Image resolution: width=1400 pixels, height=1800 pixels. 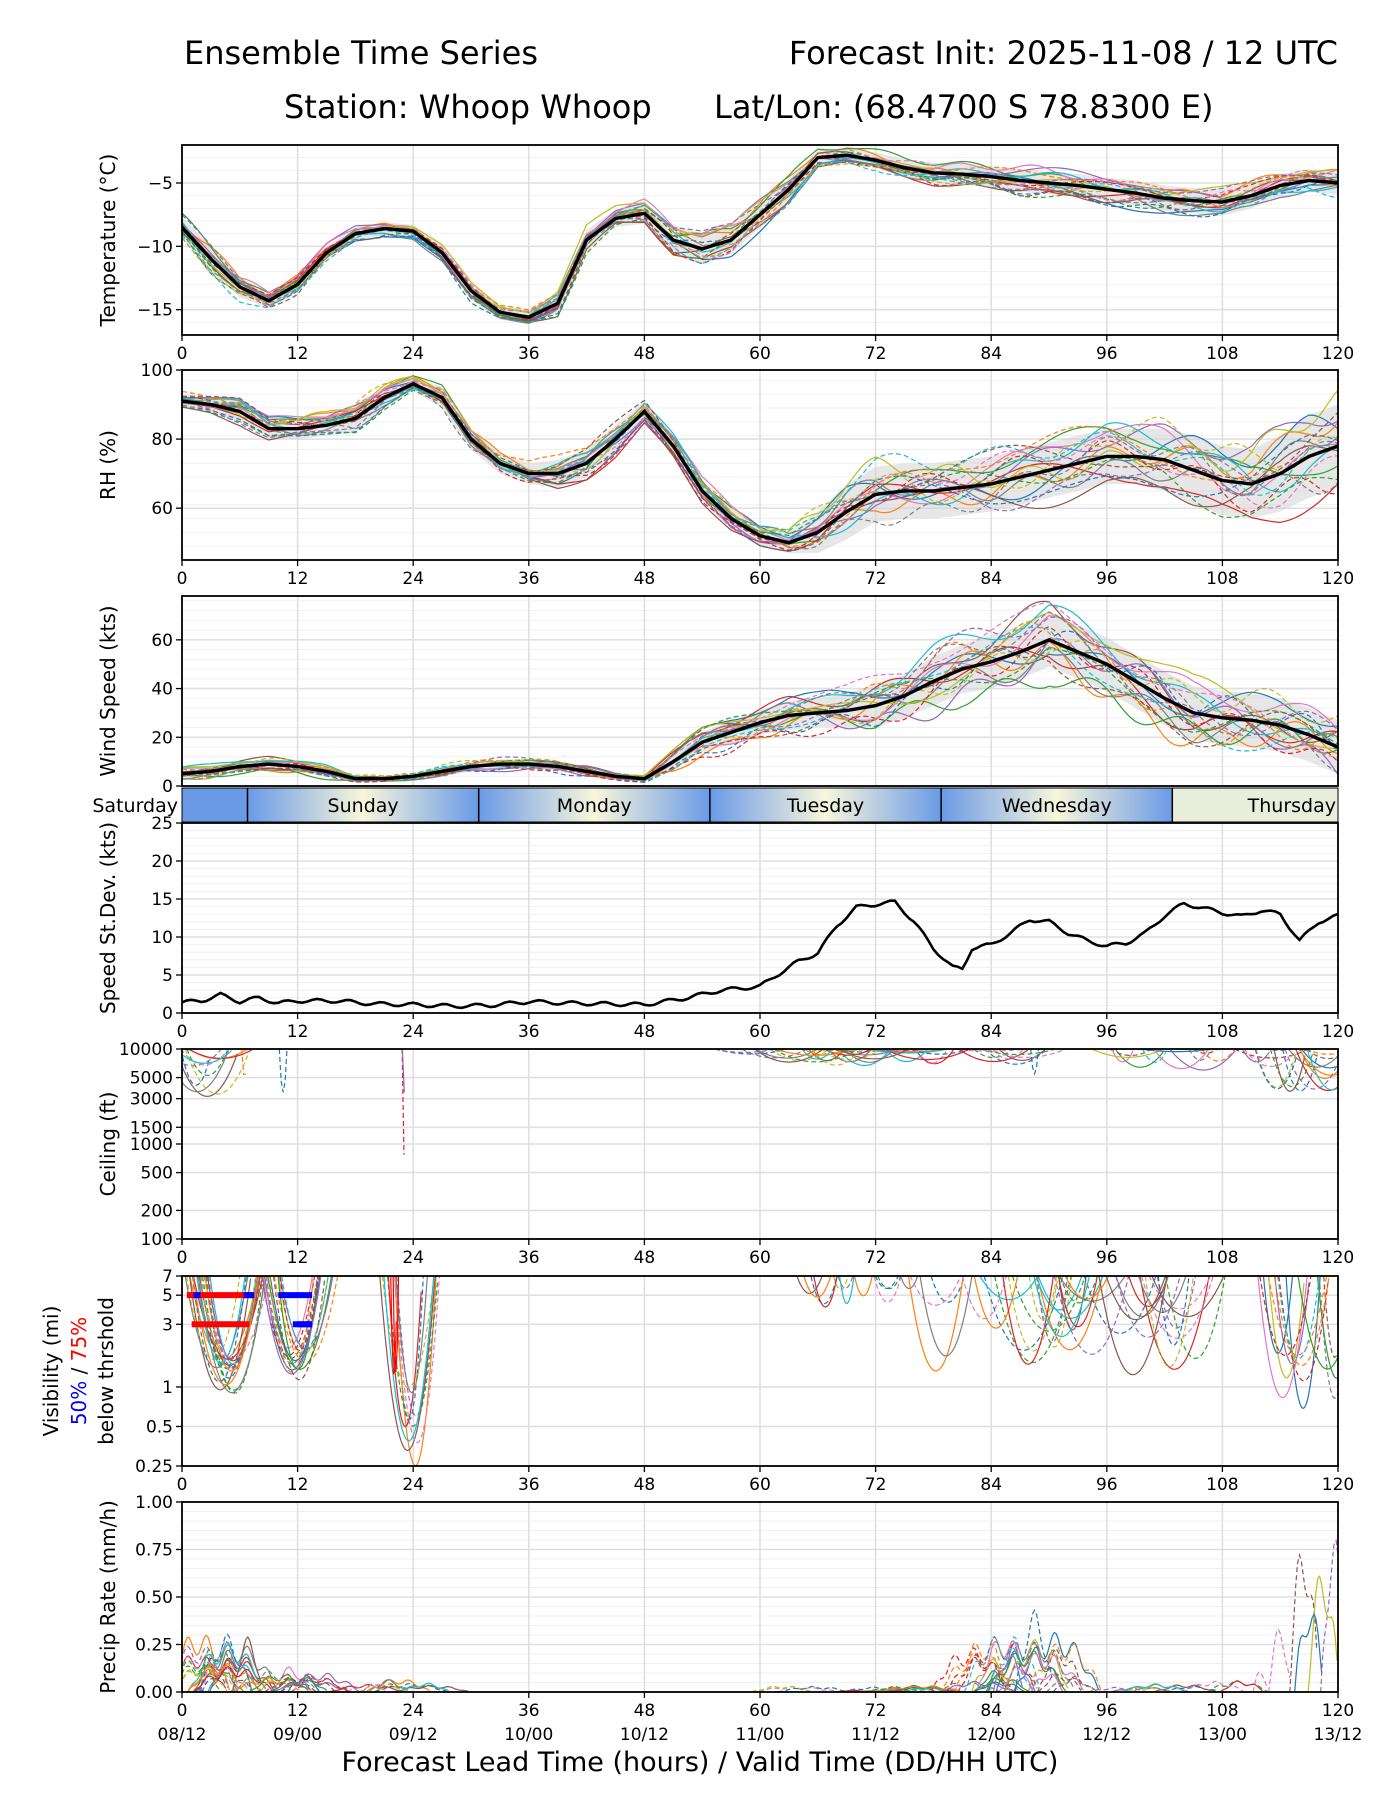 I want to click on visibility-xtick-label: 96, so click(x=1107, y=1485).